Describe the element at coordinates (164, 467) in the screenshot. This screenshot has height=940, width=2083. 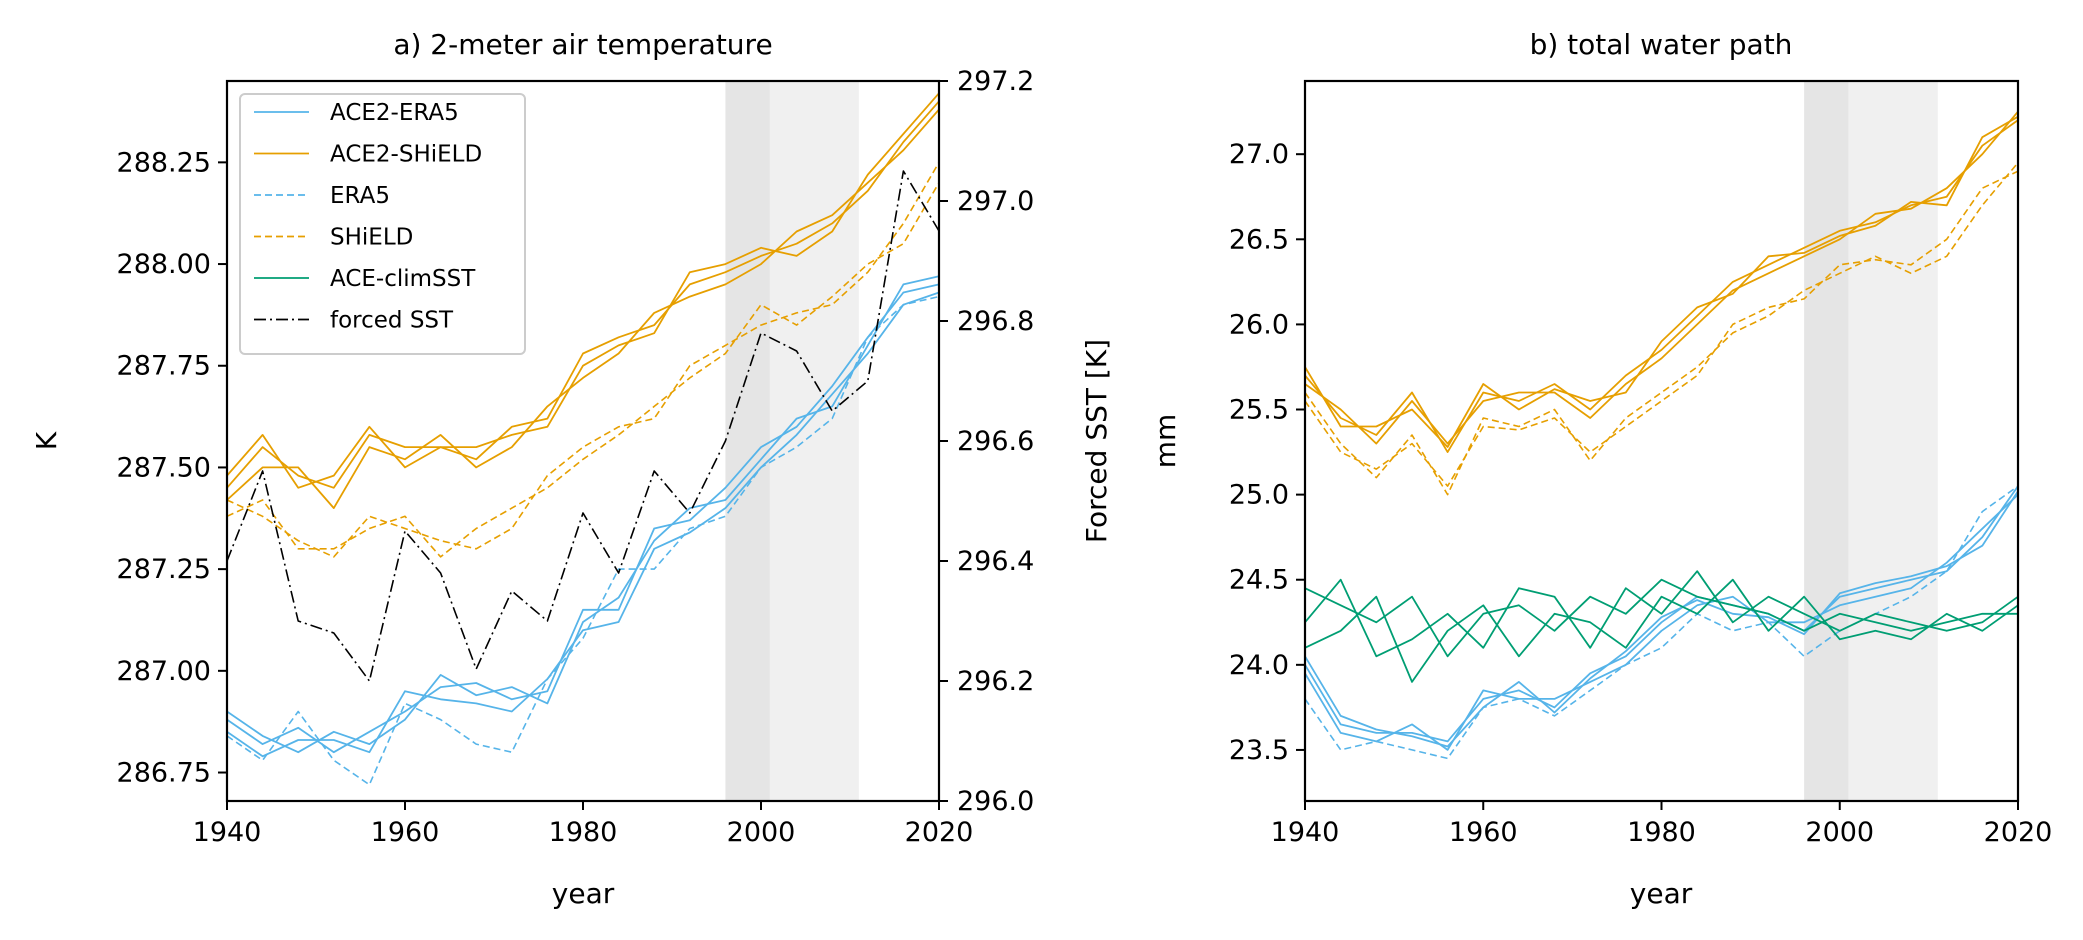
I see `y-tick-label: 287.50` at that location.